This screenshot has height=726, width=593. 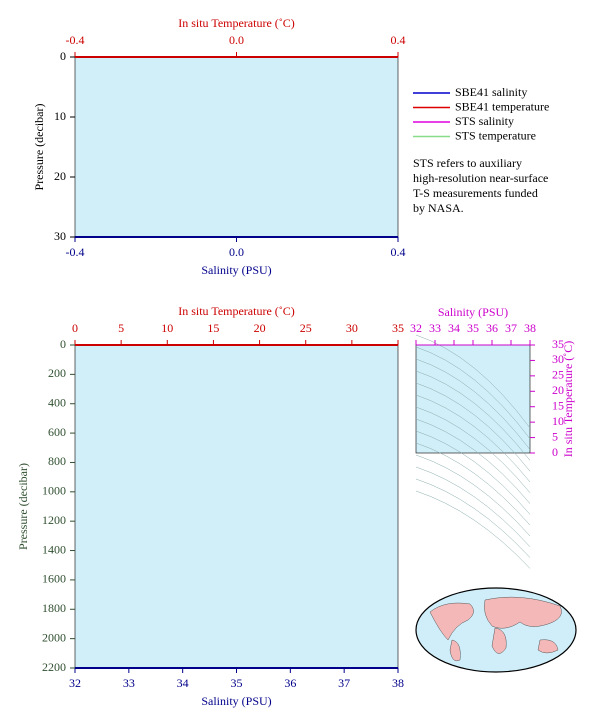 I want to click on x-tick-label: 0.0, so click(x=236, y=252).